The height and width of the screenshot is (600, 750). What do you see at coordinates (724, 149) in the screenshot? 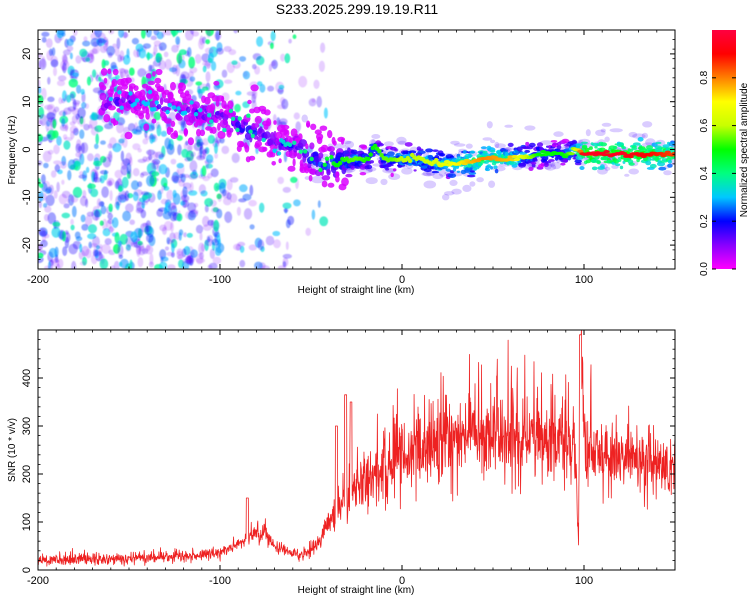
I see `colorbar-gradient` at bounding box center [724, 149].